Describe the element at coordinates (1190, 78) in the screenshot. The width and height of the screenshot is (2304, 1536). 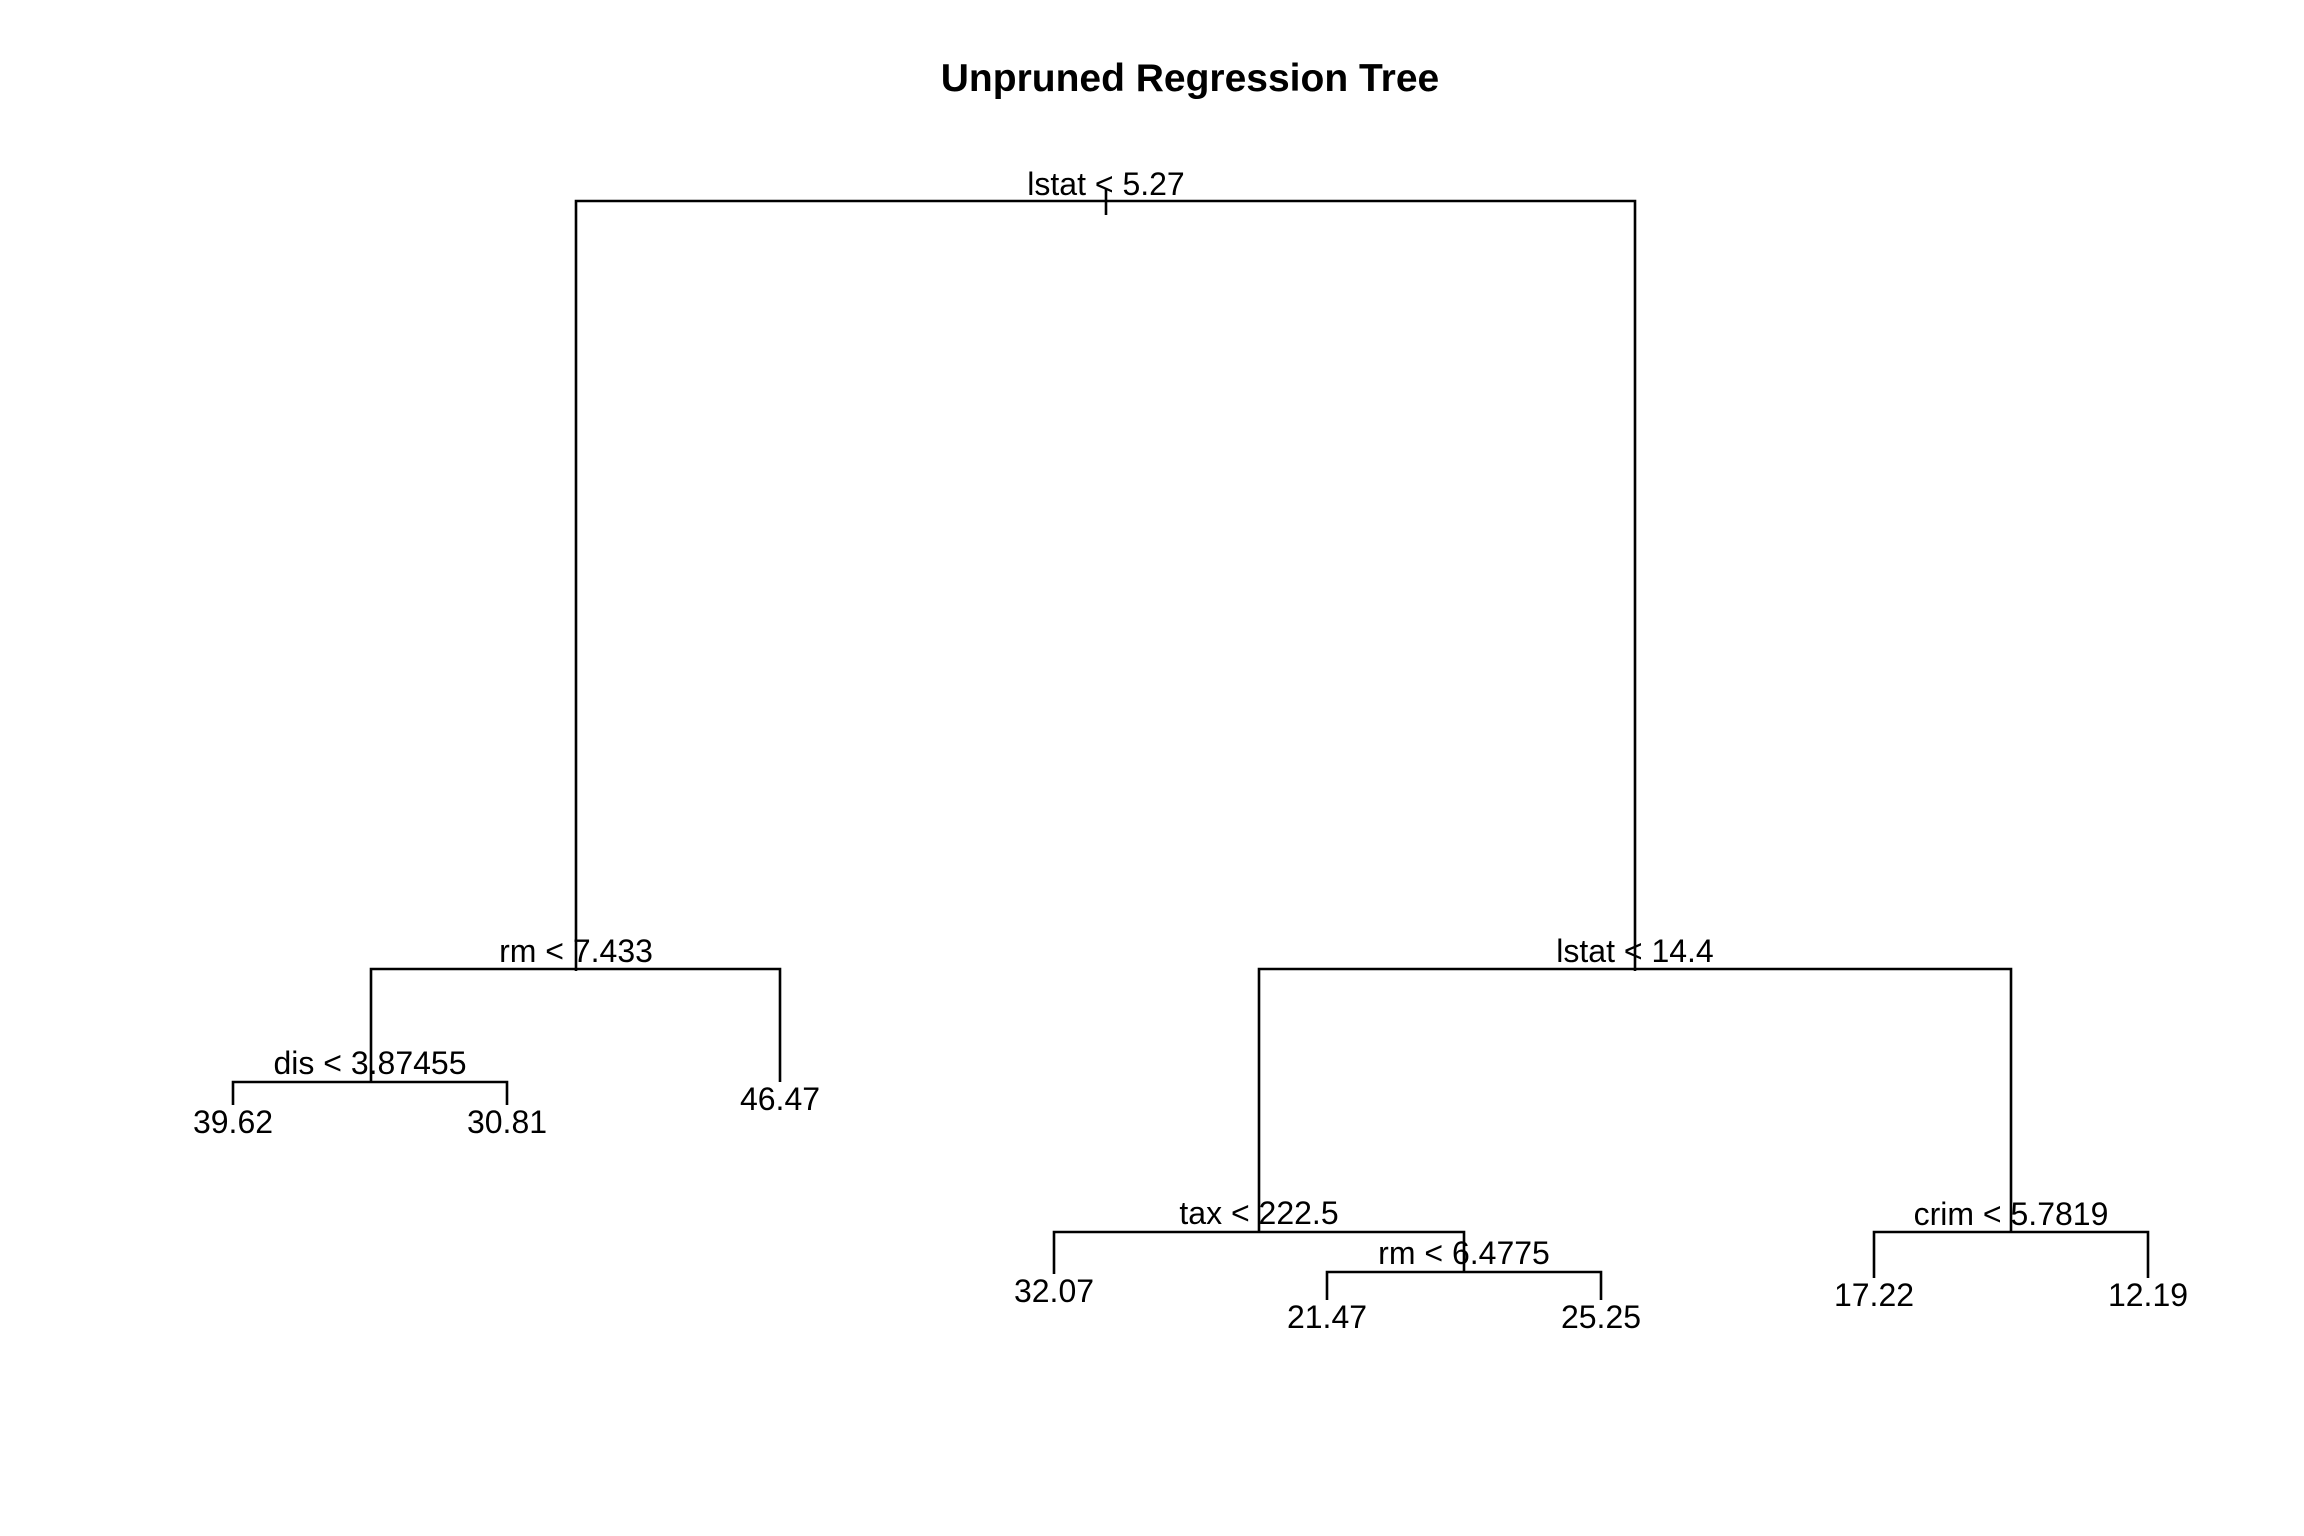
I see `plot-title: Unpruned Regression Tree` at that location.